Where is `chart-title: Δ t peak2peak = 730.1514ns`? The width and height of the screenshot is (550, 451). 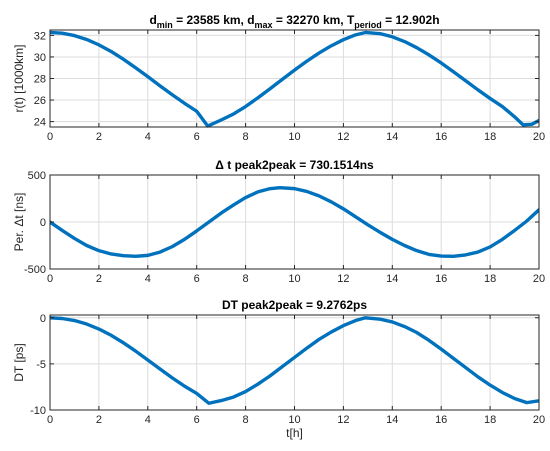 chart-title: Δ t peak2peak = 730.1514ns is located at coordinates (294, 165).